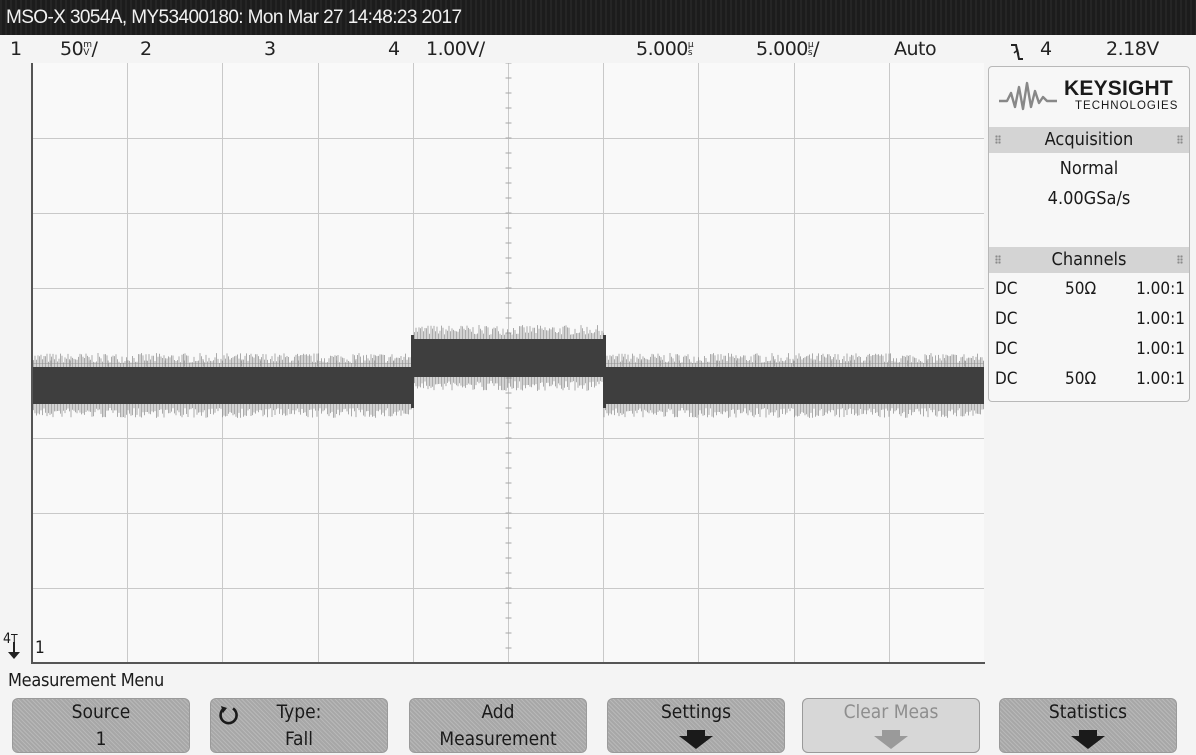 The image size is (1196, 755). I want to click on acquisition-mode: Normal, so click(1089, 168).